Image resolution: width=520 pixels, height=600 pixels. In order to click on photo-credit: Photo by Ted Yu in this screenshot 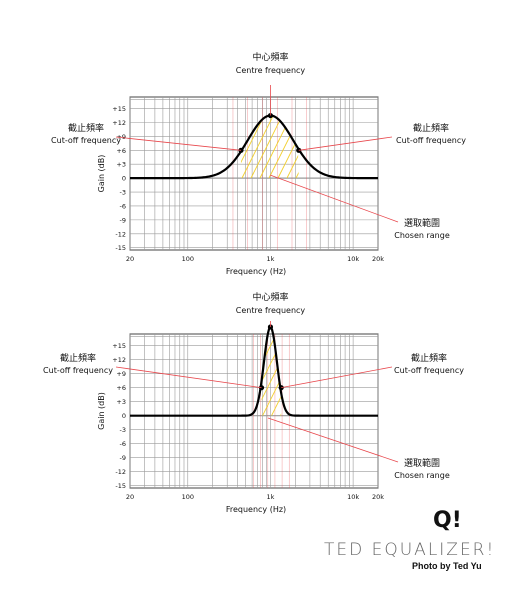, I will do `click(447, 566)`.